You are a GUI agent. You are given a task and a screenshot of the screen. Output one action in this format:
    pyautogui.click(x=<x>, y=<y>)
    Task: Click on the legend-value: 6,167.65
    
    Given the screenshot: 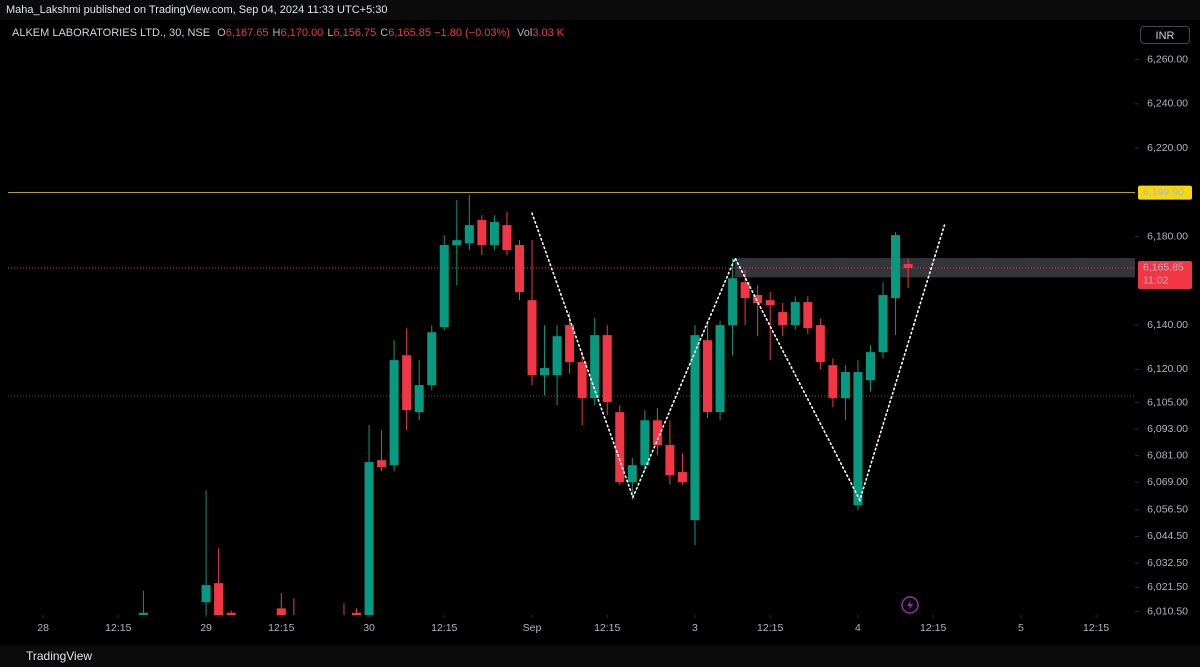 What is the action you would take?
    pyautogui.click(x=247, y=33)
    